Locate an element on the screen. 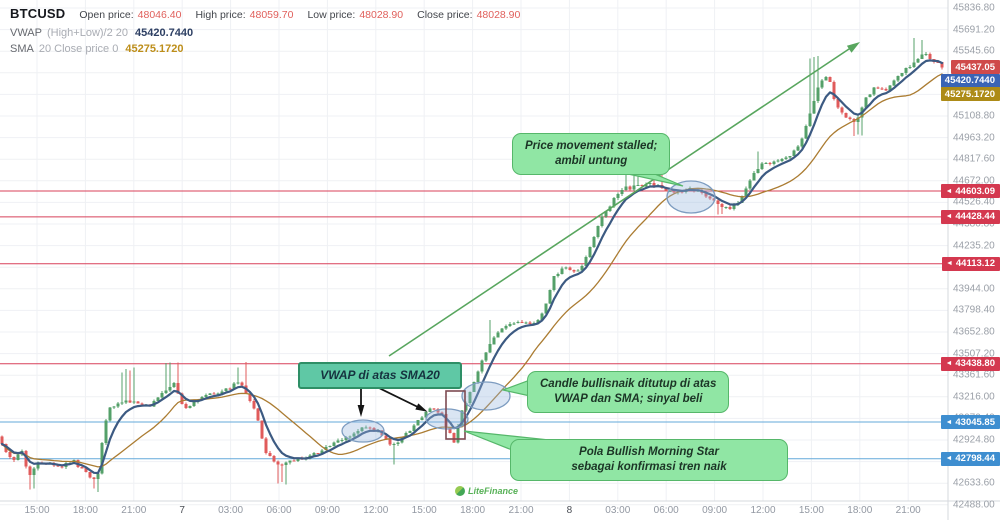  vwap-params: (High+Low)/2 20 is located at coordinates (88, 33).